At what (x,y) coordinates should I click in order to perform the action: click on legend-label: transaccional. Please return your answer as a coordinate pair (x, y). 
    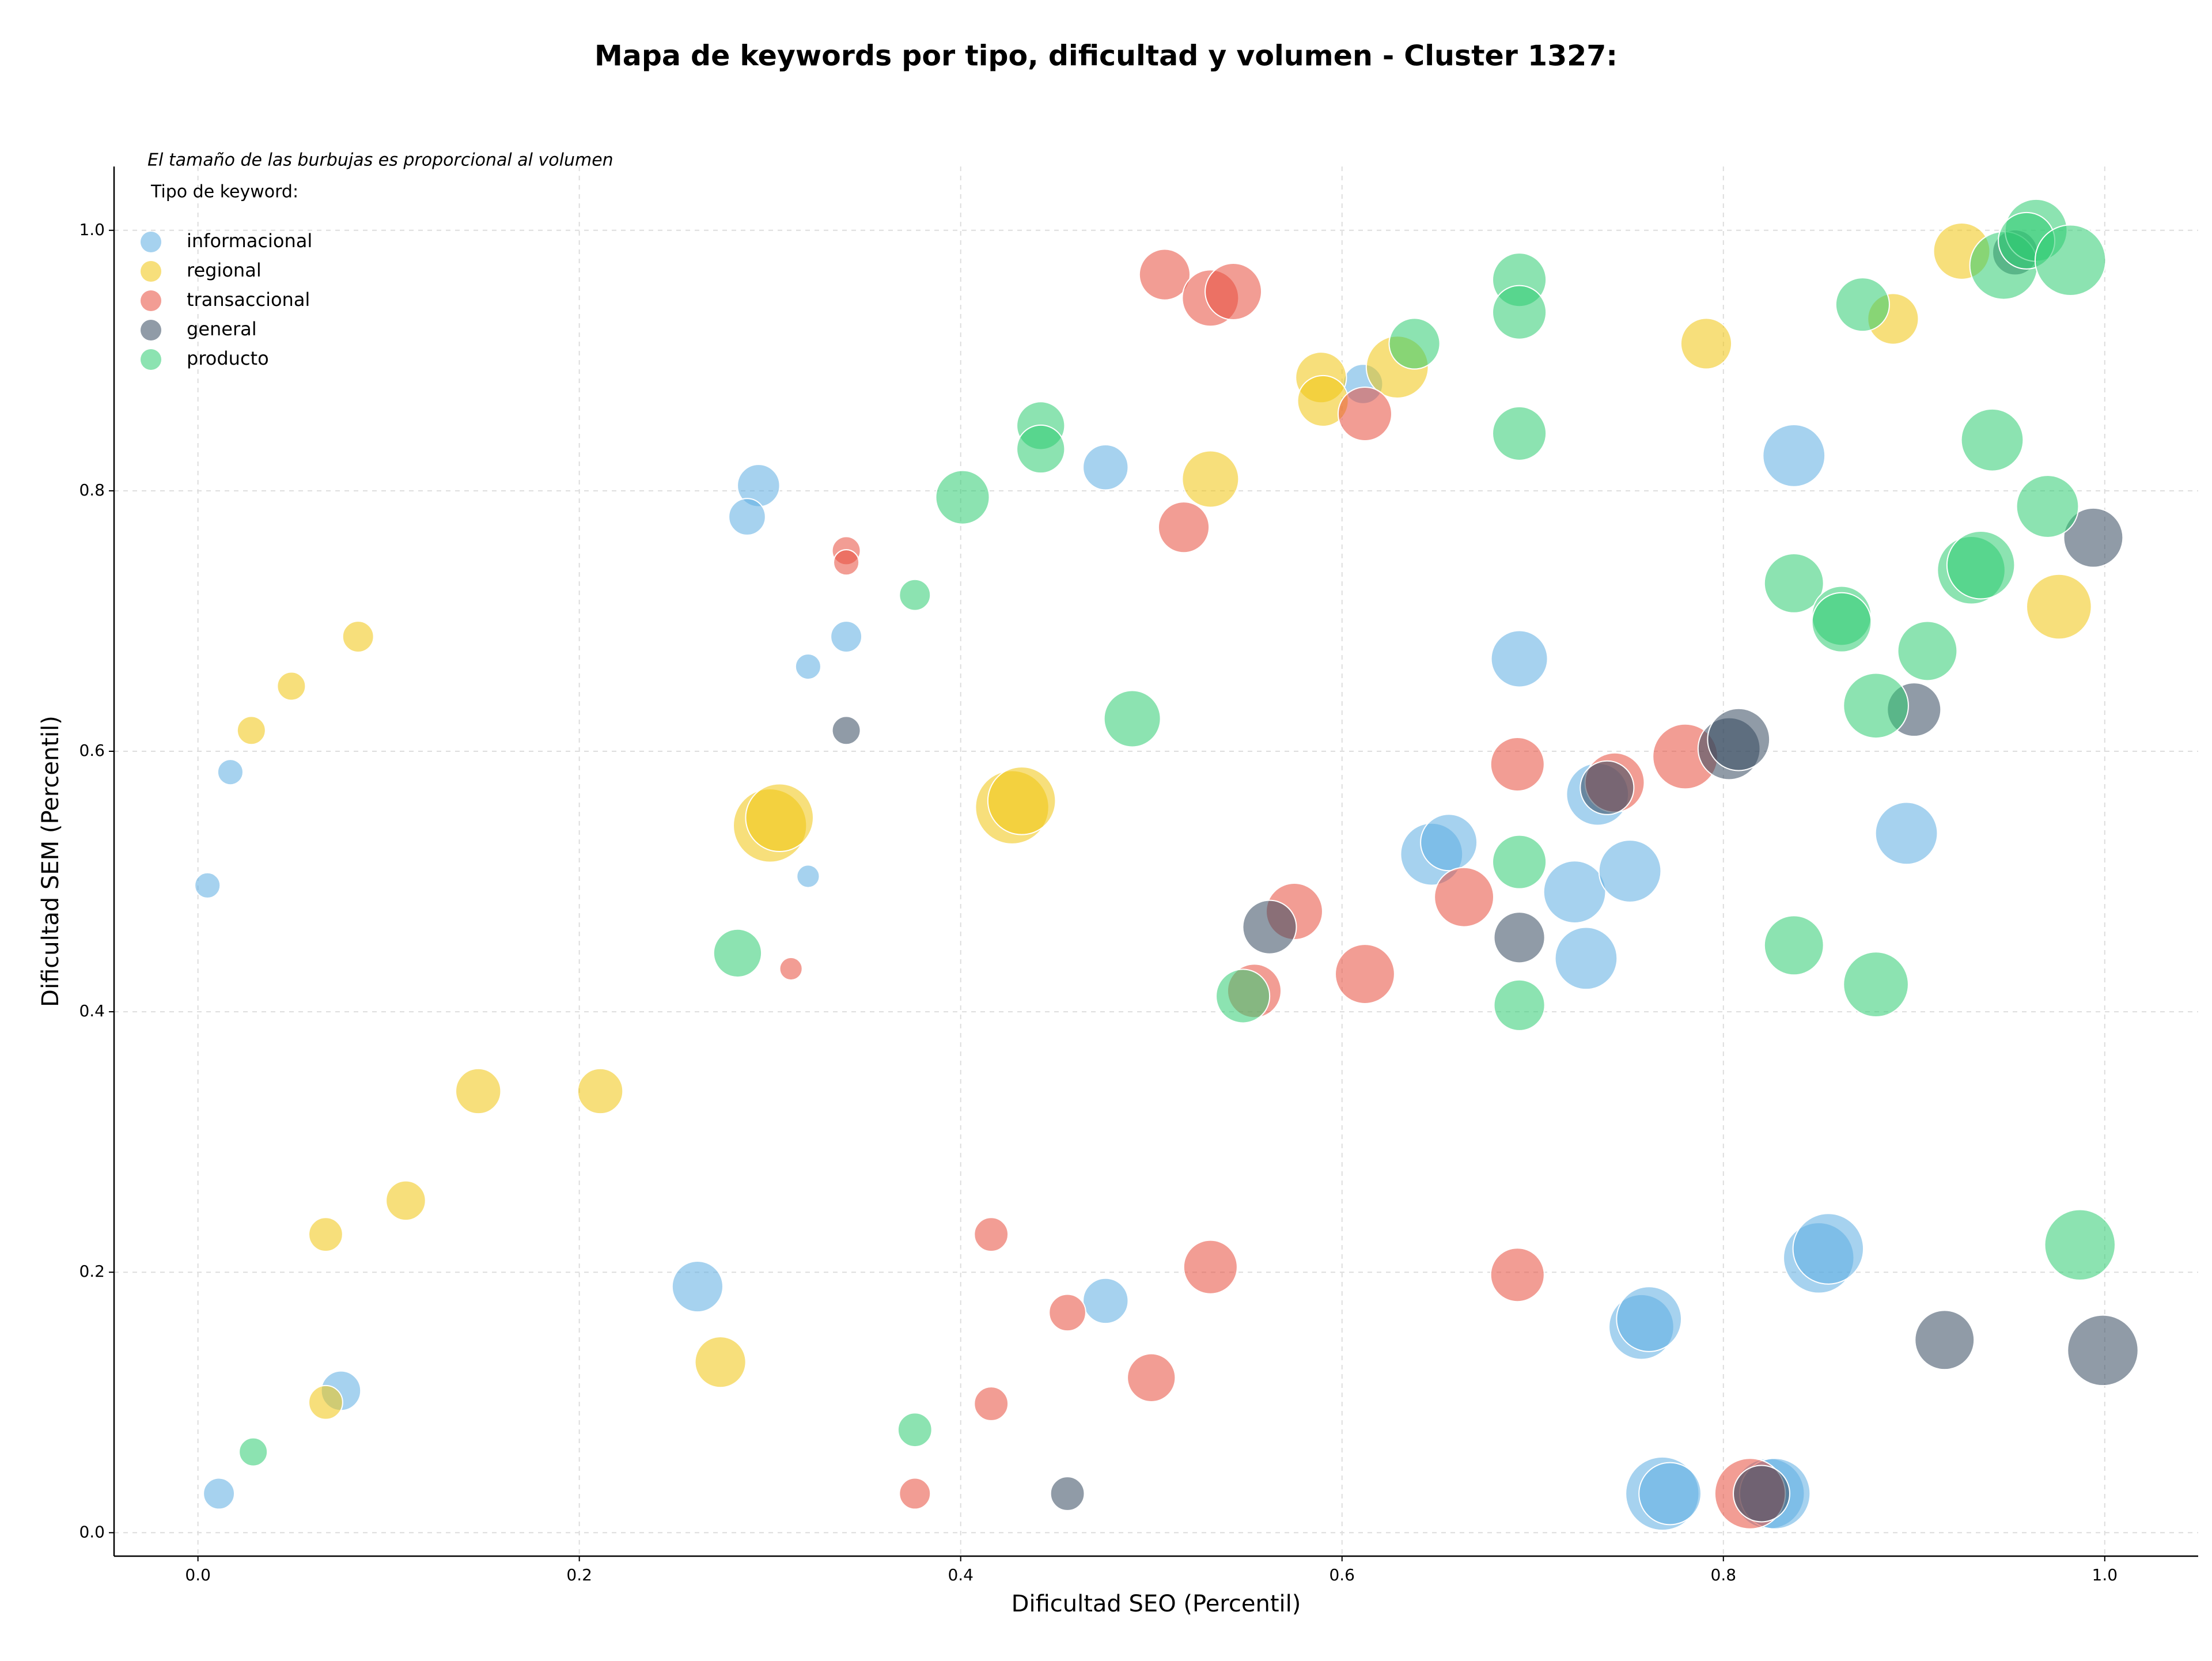
    Looking at the image, I should click on (248, 300).